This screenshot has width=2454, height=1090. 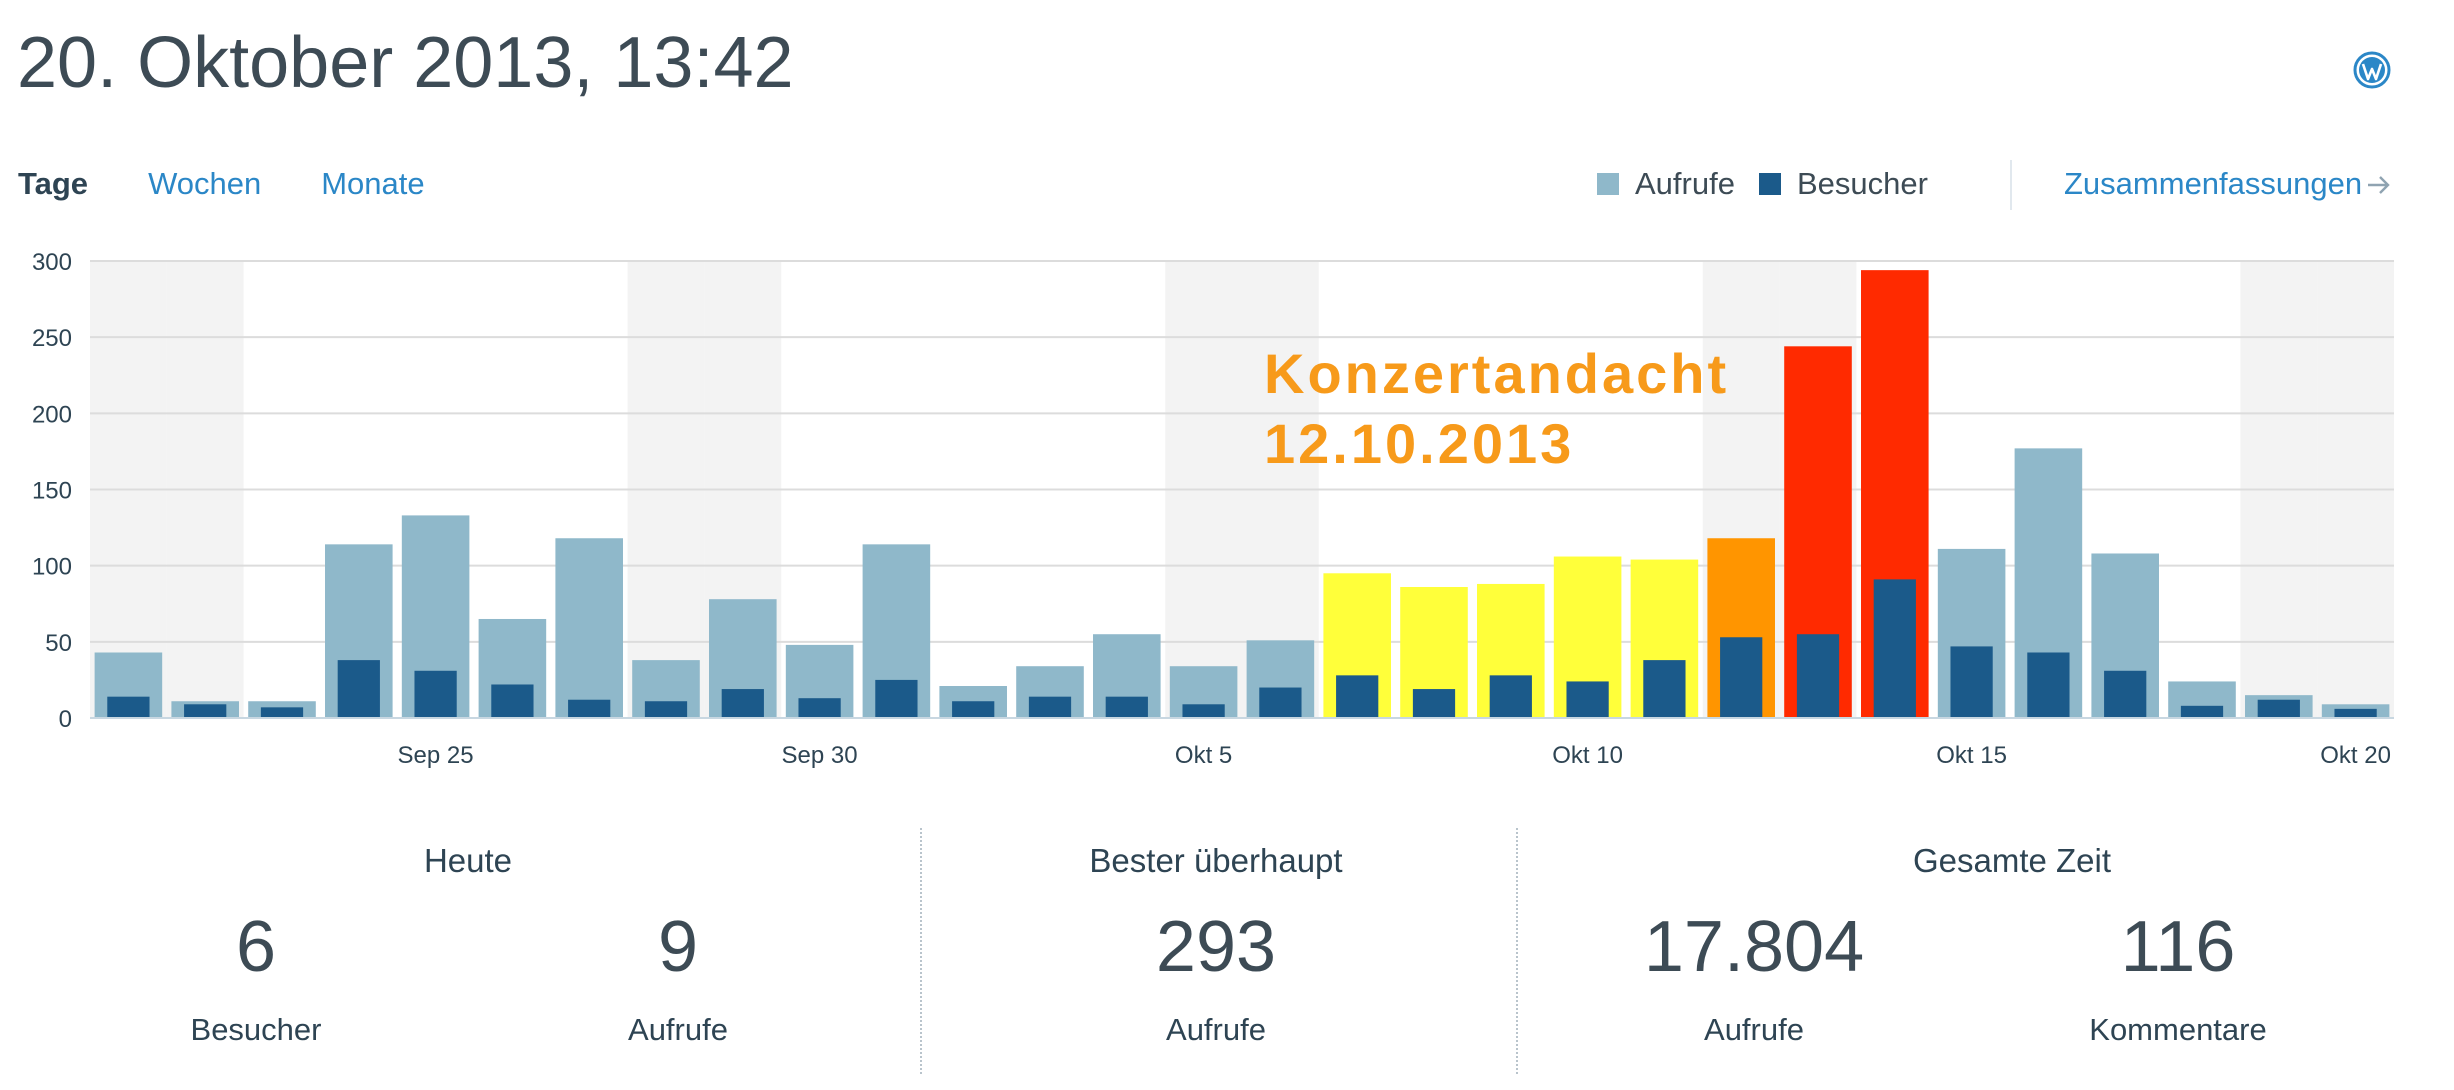 I want to click on annotation-date: 12.10.2013, so click(x=1419, y=443).